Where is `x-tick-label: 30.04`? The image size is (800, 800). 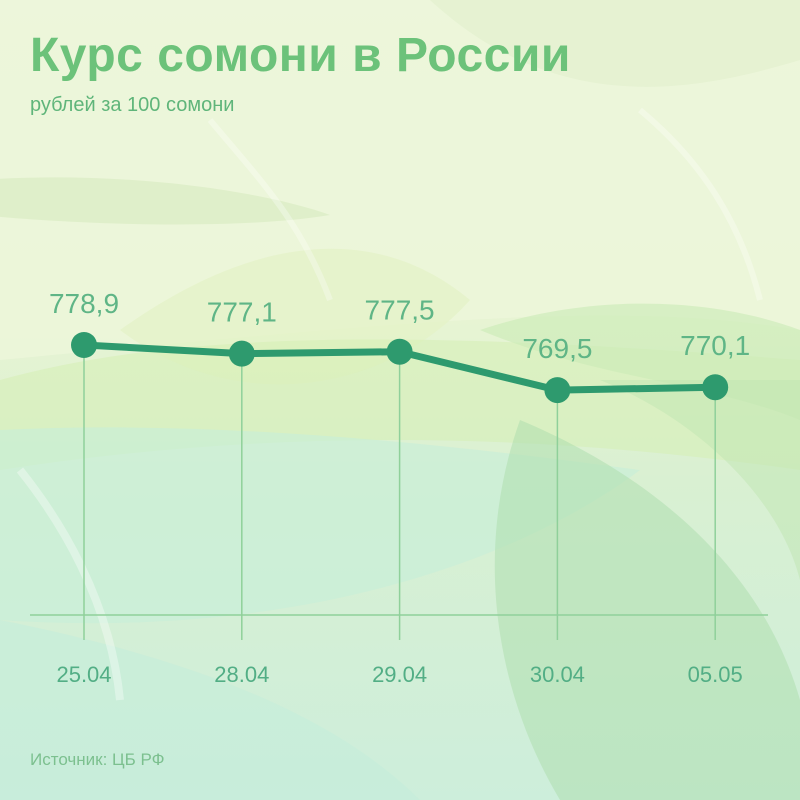 x-tick-label: 30.04 is located at coordinates (557, 674).